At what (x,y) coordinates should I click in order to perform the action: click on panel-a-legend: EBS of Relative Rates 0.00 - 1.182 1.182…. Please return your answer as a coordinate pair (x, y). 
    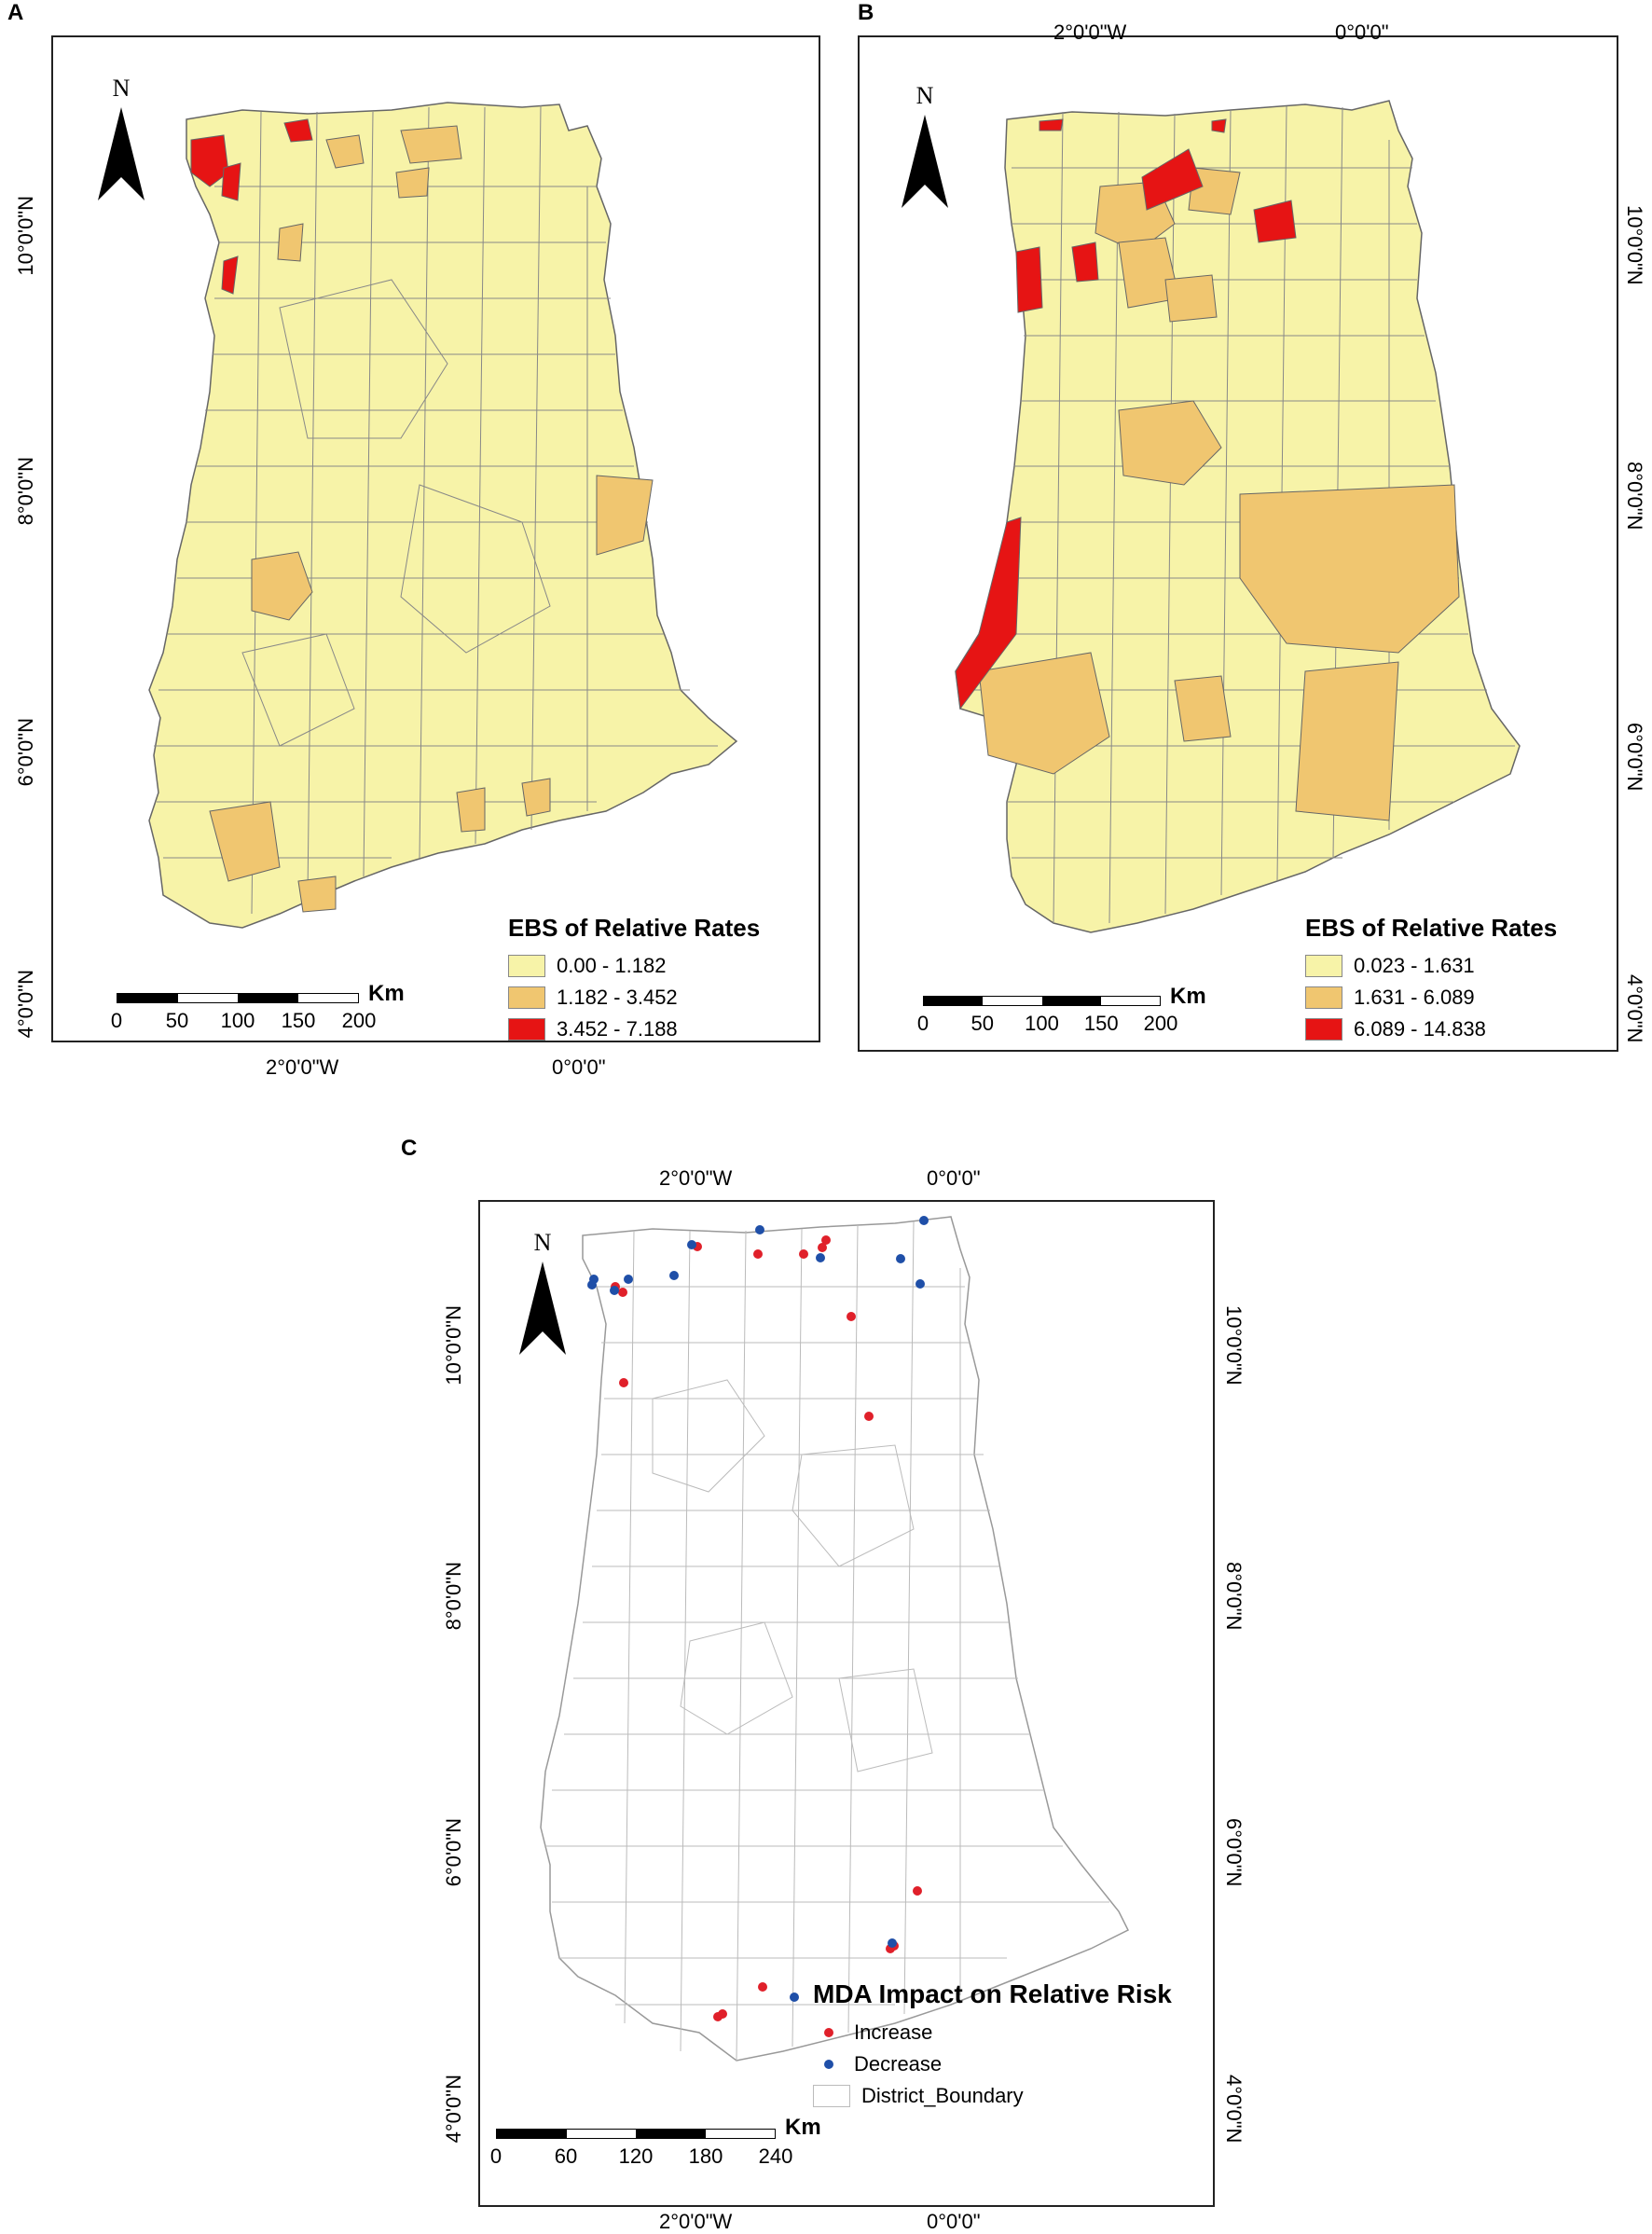
    Looking at the image, I should click on (634, 979).